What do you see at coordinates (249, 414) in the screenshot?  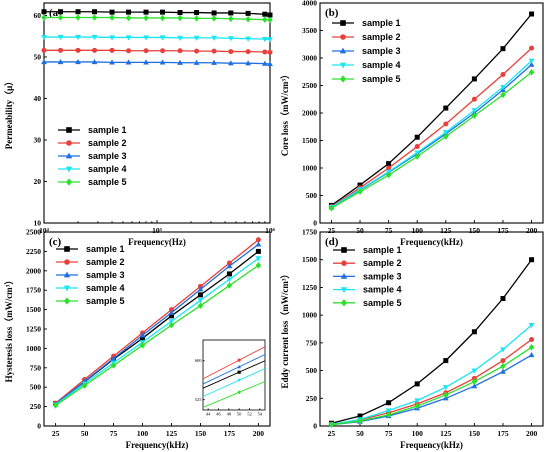 I see `inset-x-tick-label: 52` at bounding box center [249, 414].